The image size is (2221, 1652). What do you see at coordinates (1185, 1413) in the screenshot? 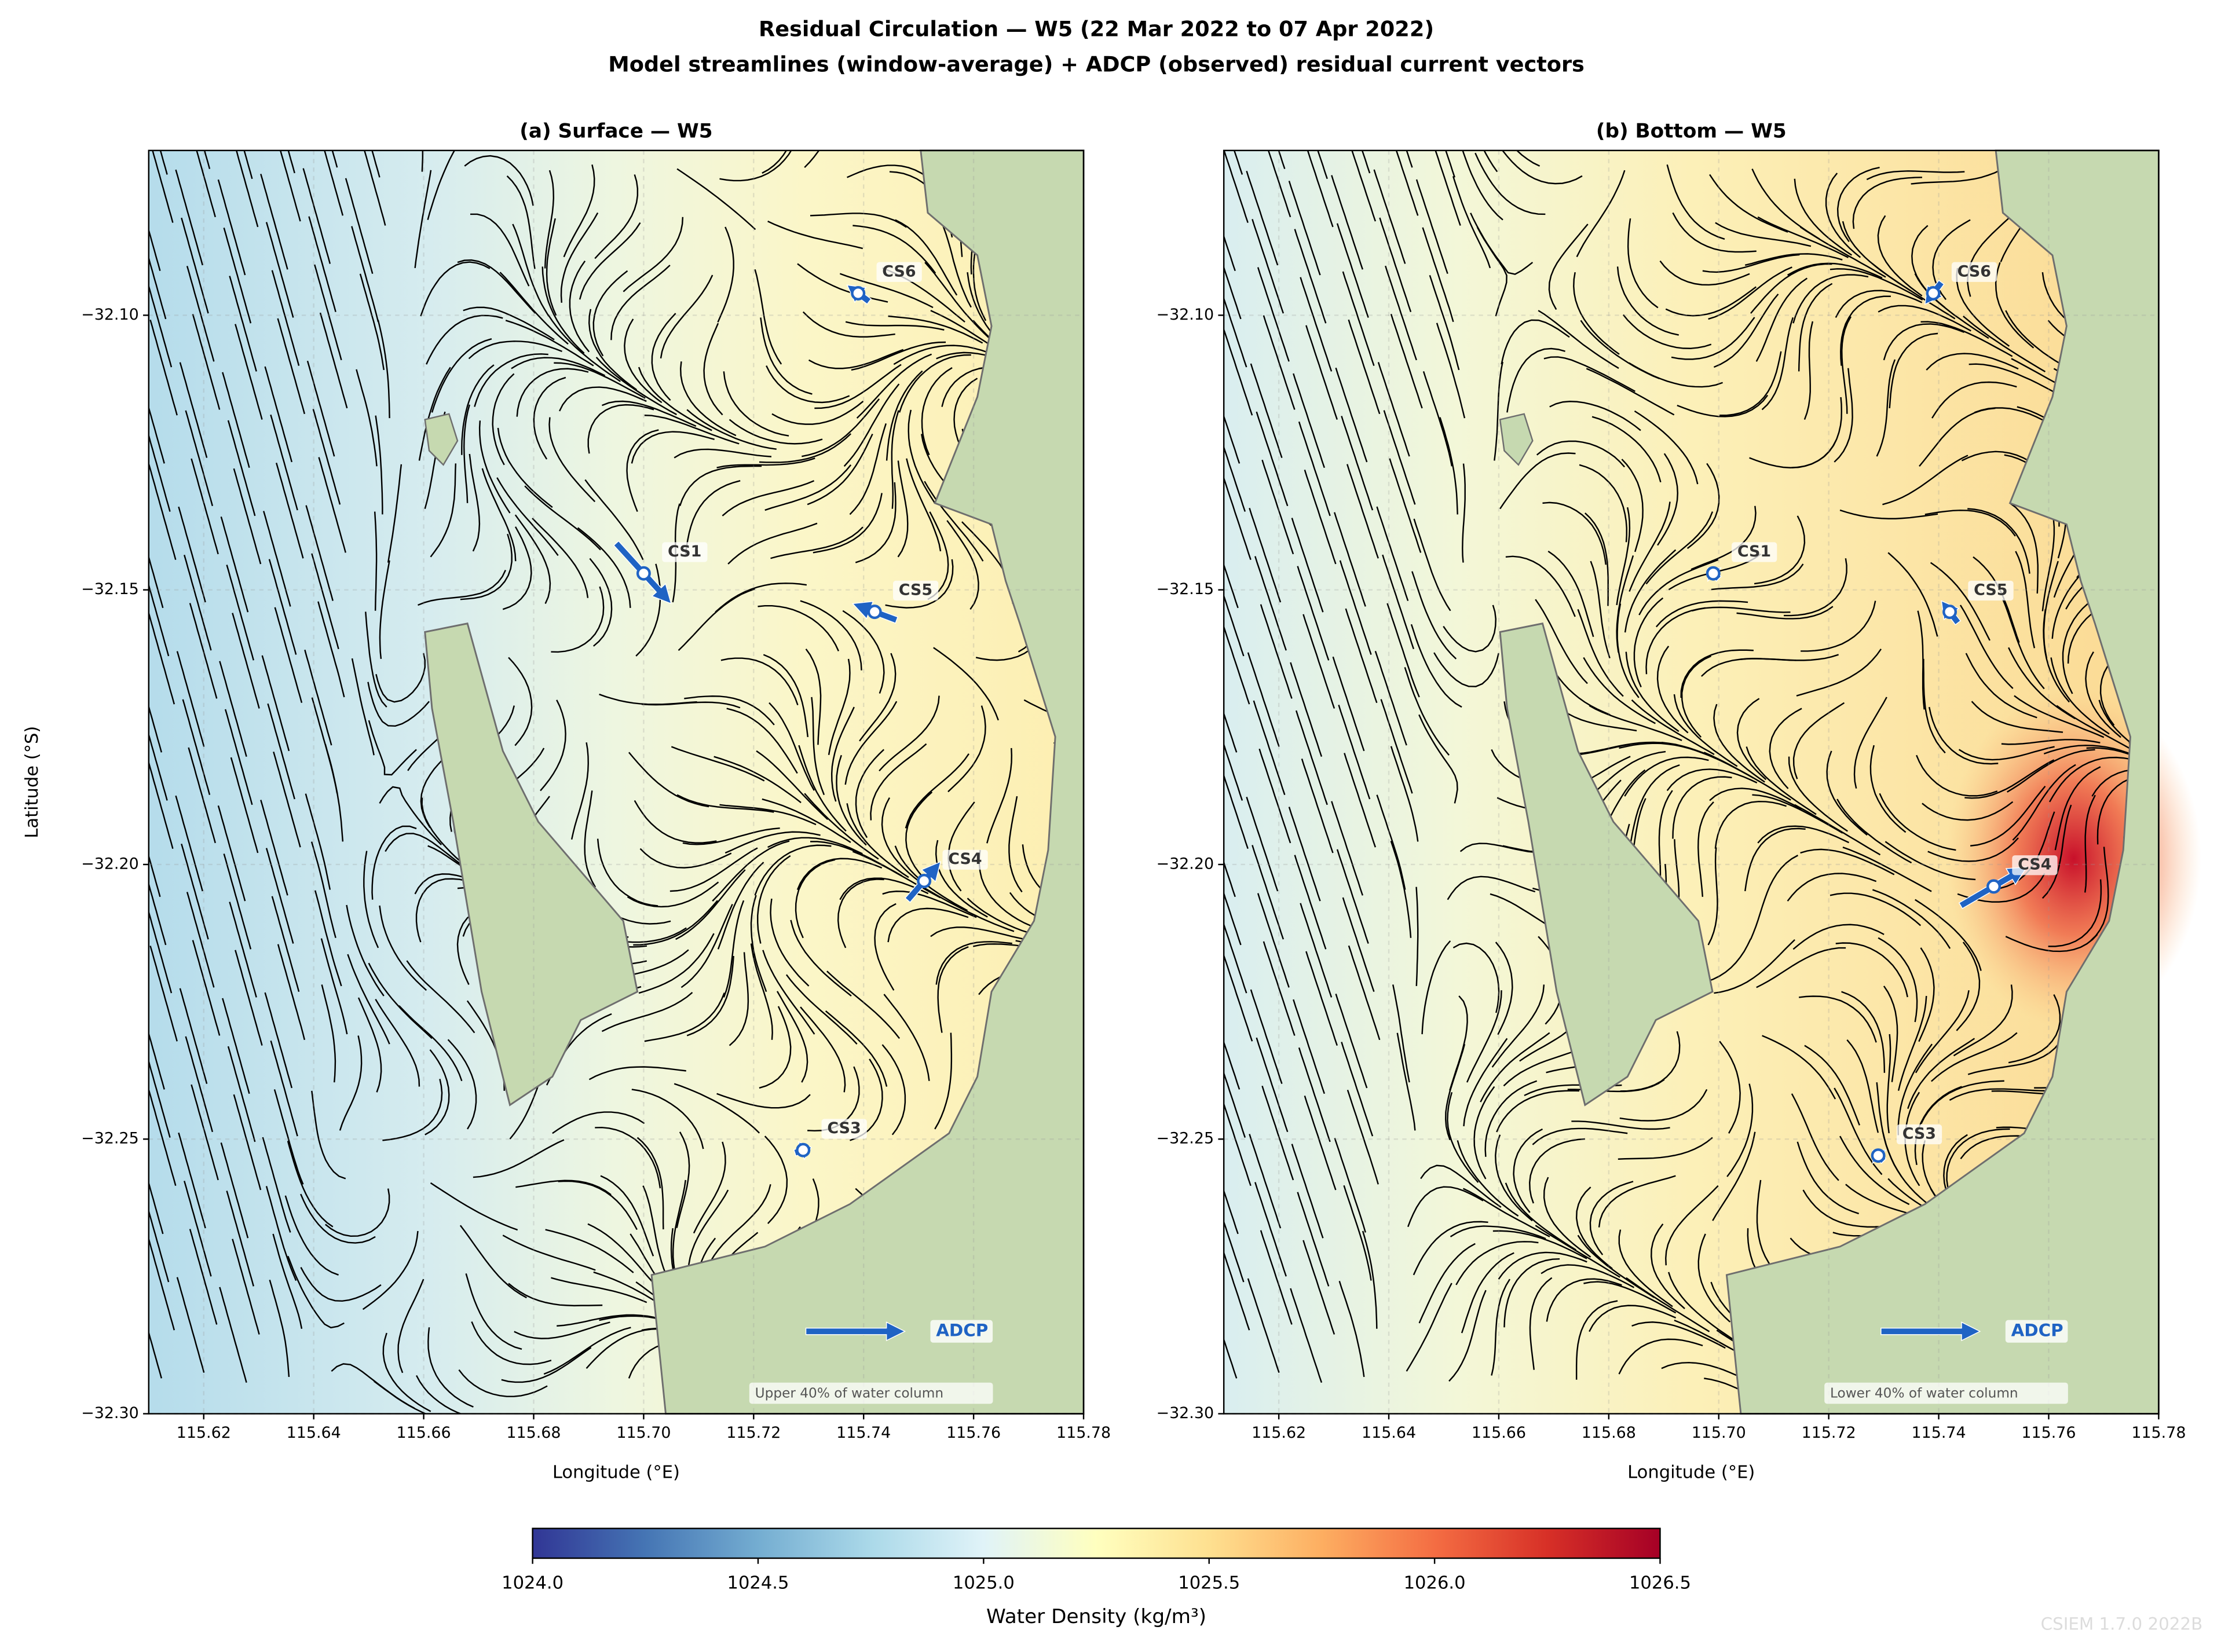
I see `y-tick-label: −32.30` at bounding box center [1185, 1413].